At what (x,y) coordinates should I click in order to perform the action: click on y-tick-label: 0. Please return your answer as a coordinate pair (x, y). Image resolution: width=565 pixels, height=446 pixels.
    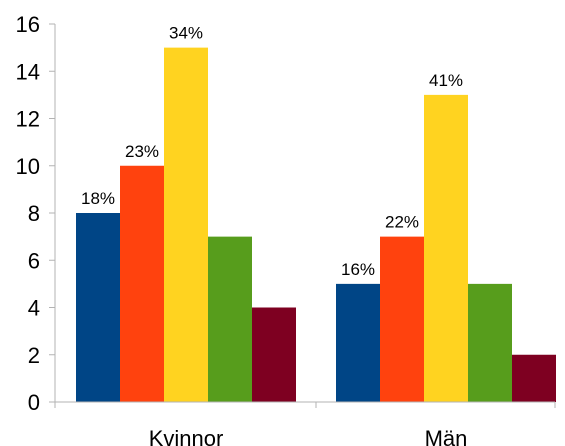
    Looking at the image, I should click on (34, 402).